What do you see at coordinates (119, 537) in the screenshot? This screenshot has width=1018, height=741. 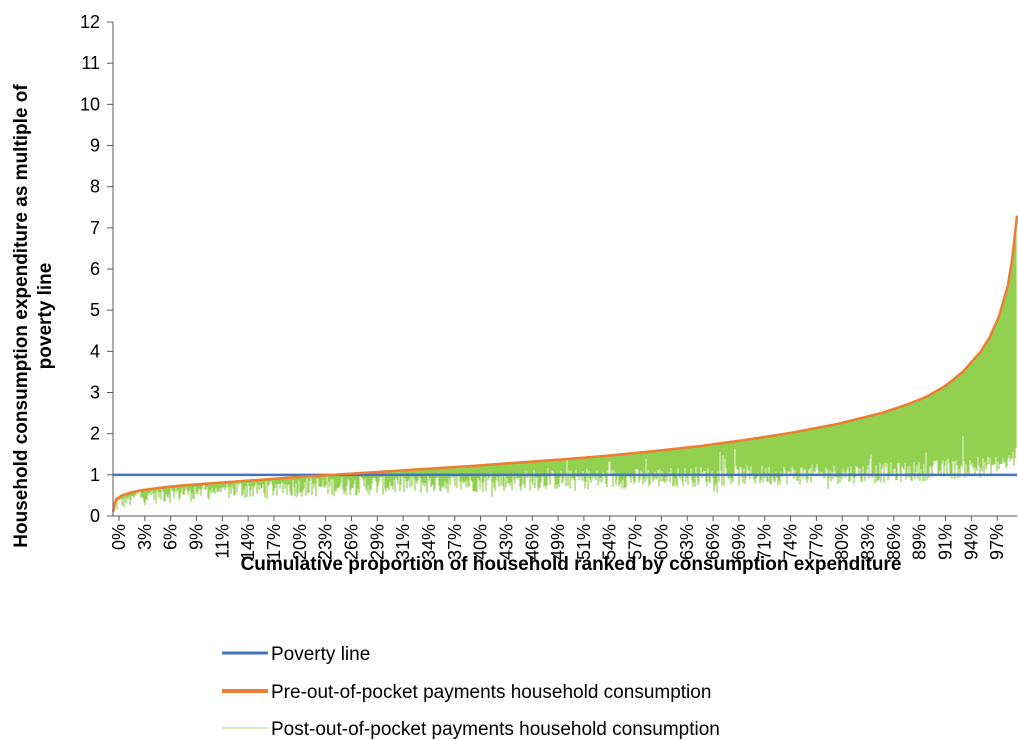 I see `x-tick-label: 0%` at bounding box center [119, 537].